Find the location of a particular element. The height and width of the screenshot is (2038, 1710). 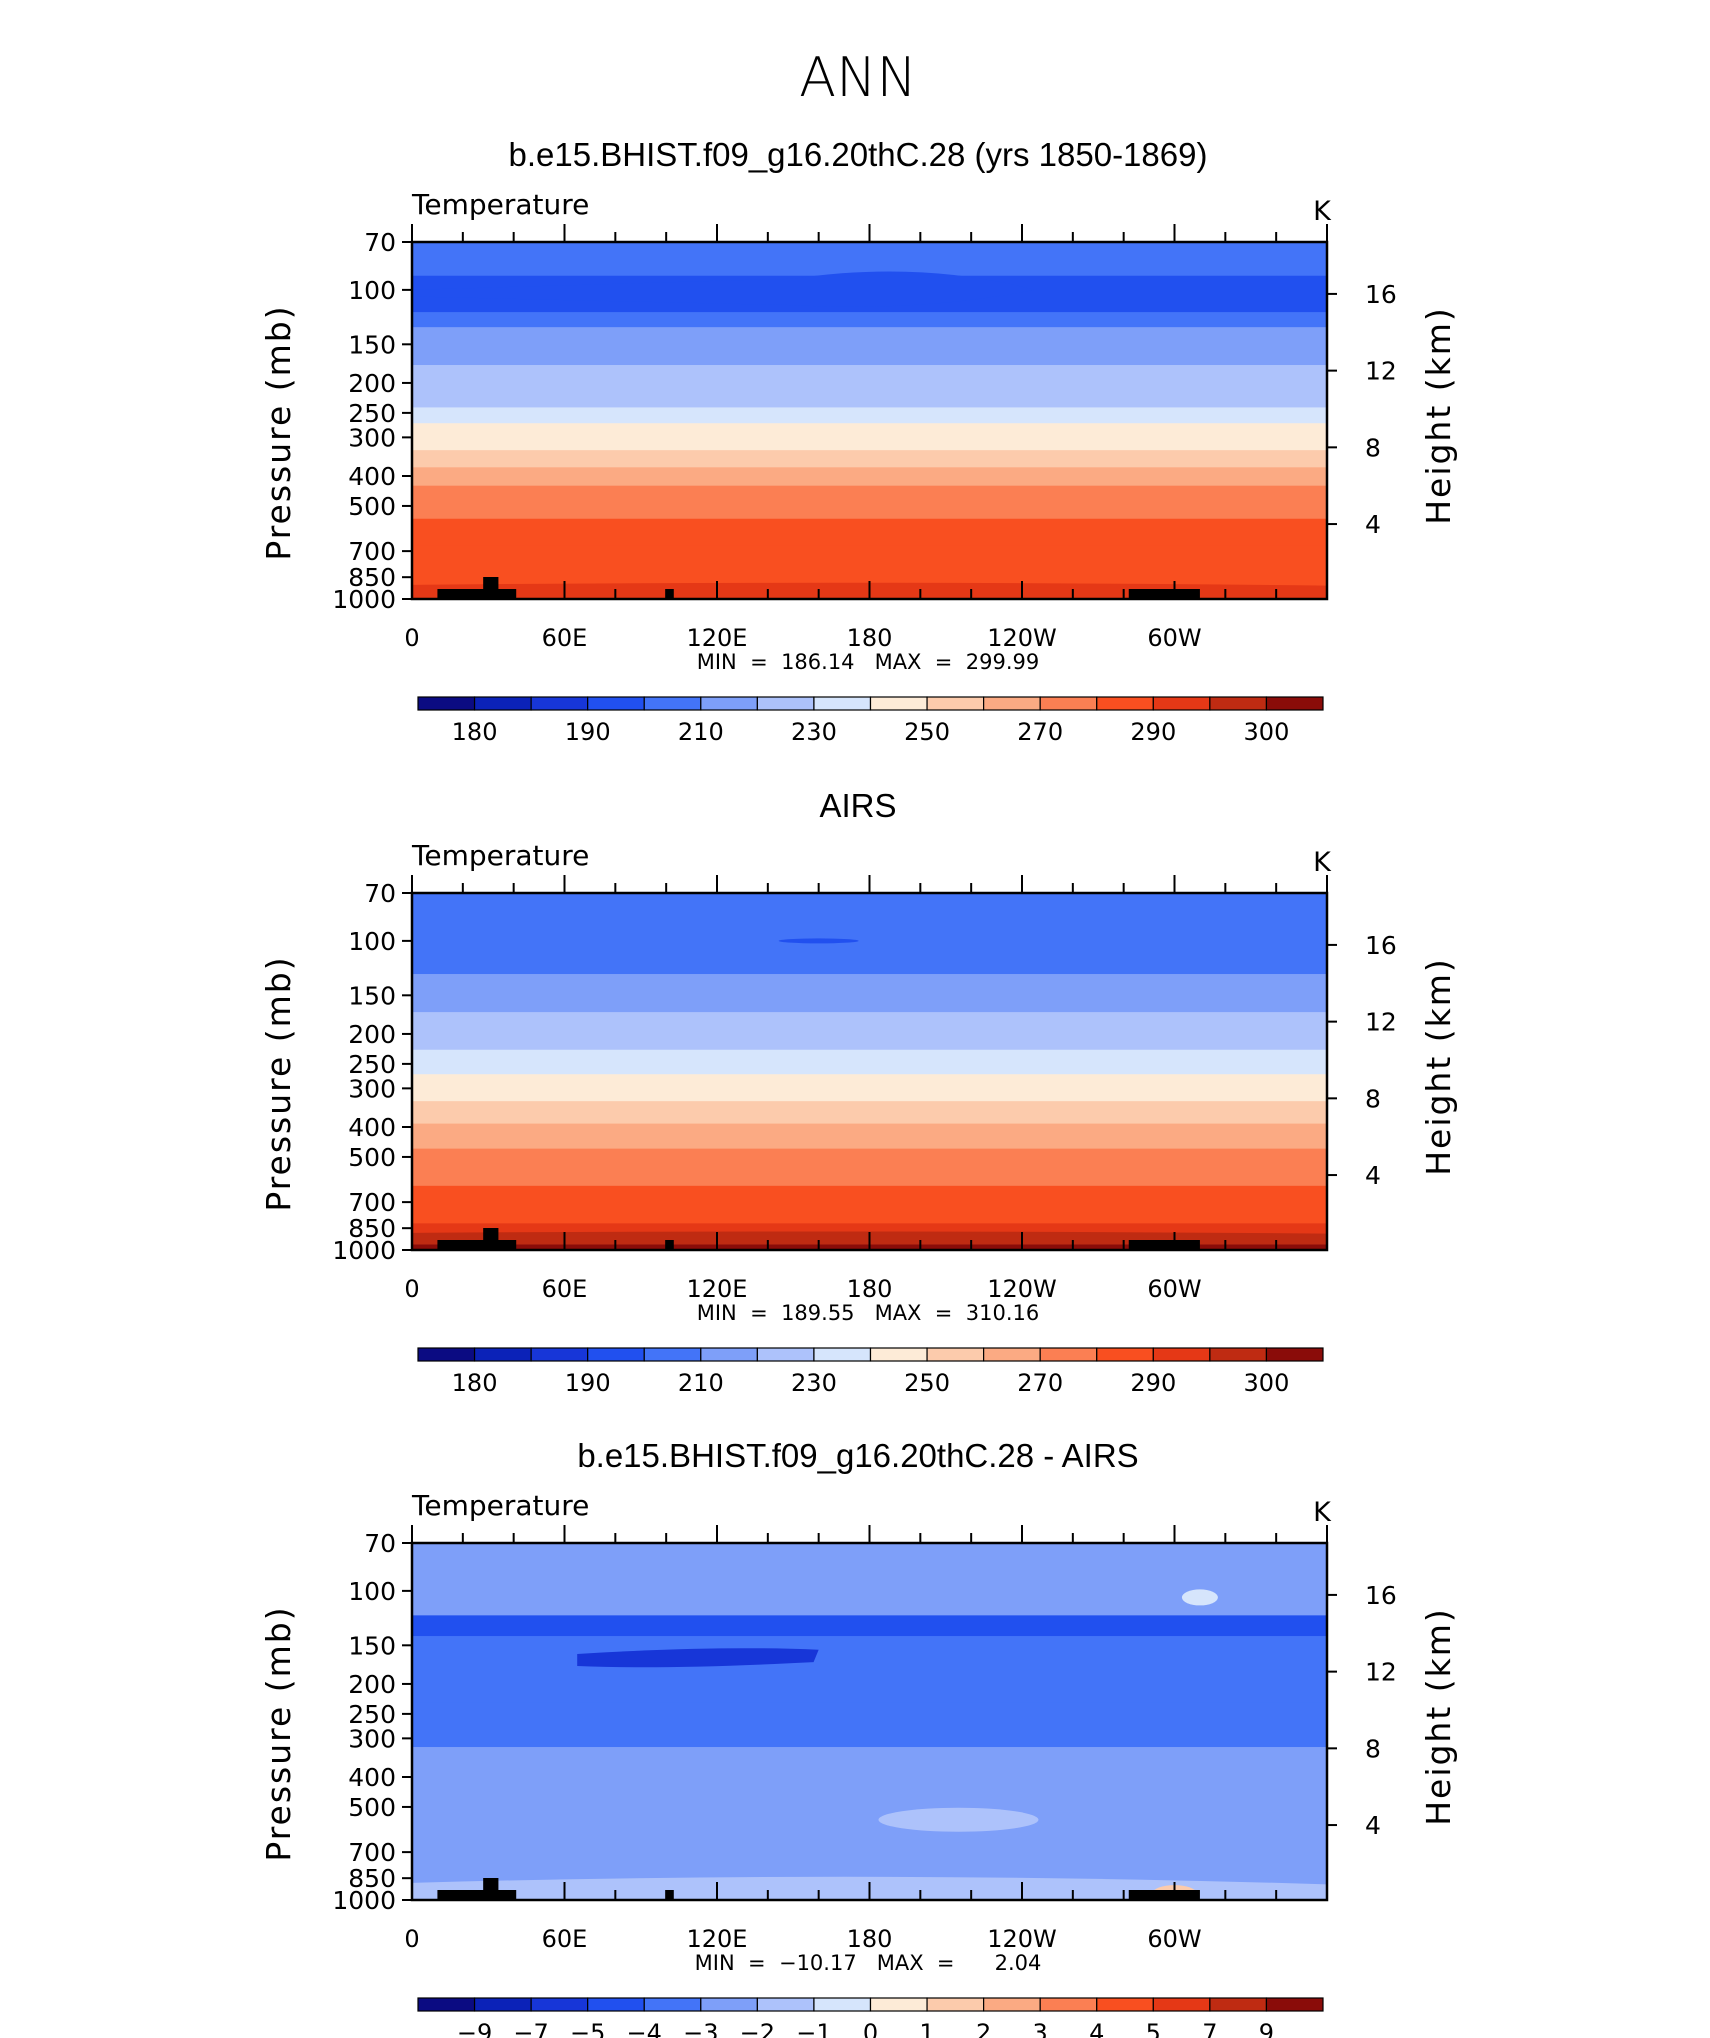

colorbar-label: 180 is located at coordinates (475, 1383).